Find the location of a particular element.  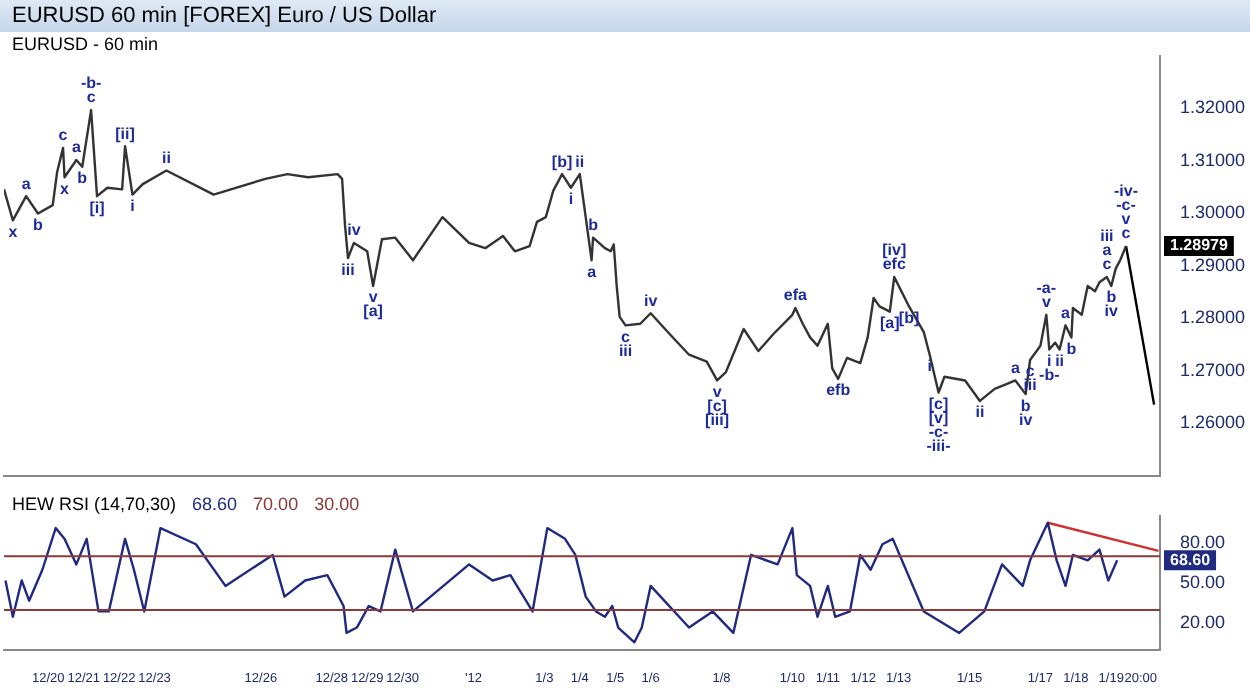

annotation: [b] is located at coordinates (562, 161).